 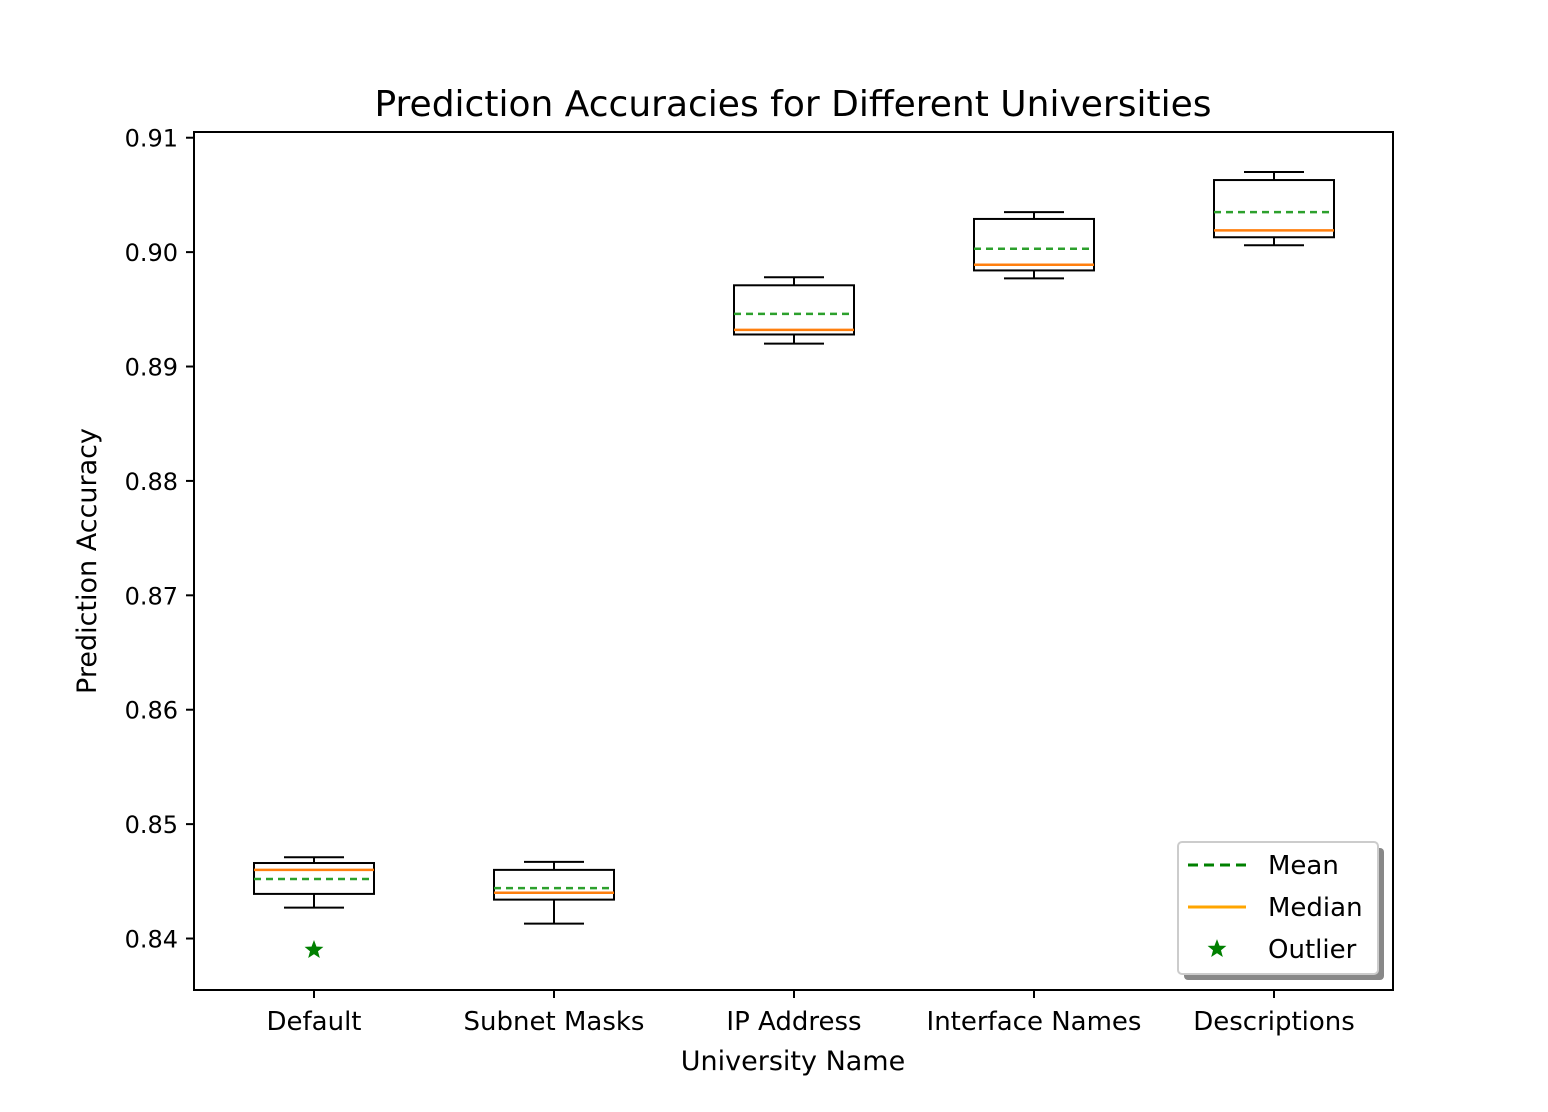 What do you see at coordinates (151, 368) in the screenshot?
I see `y-tick-label: 0.89` at bounding box center [151, 368].